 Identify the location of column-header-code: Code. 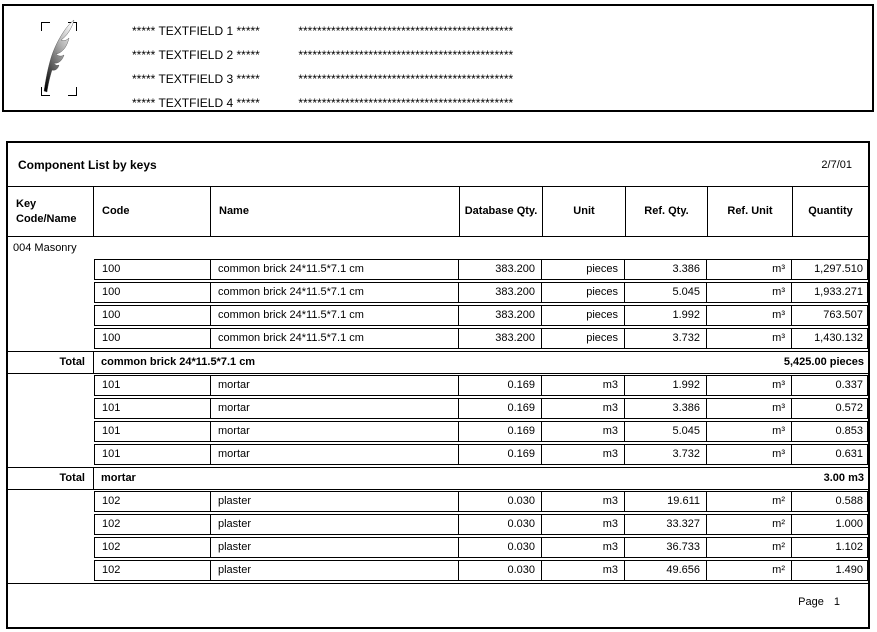
(152, 211).